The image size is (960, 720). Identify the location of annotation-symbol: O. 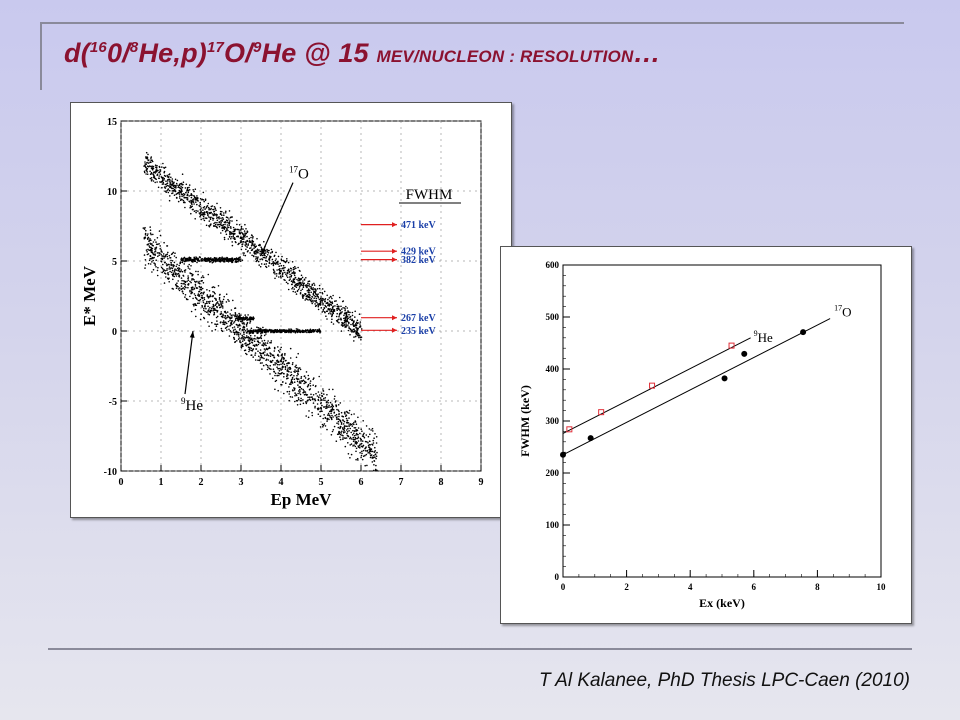
(303, 175).